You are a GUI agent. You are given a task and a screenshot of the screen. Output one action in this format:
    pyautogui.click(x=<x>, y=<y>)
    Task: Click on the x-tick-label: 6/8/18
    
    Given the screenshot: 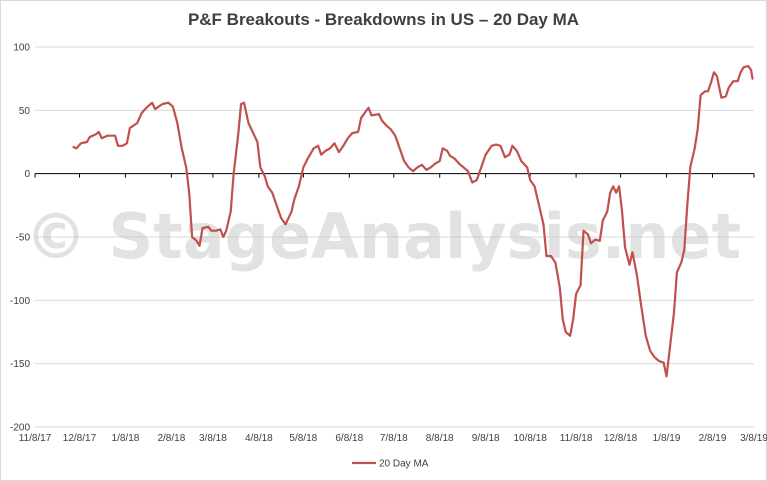 What is the action you would take?
    pyautogui.click(x=349, y=438)
    